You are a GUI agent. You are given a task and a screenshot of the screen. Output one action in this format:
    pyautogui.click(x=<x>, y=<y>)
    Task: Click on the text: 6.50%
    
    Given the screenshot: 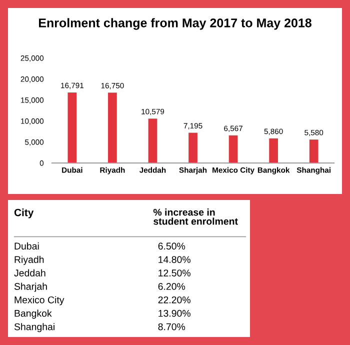 What is the action you would take?
    pyautogui.click(x=172, y=246)
    